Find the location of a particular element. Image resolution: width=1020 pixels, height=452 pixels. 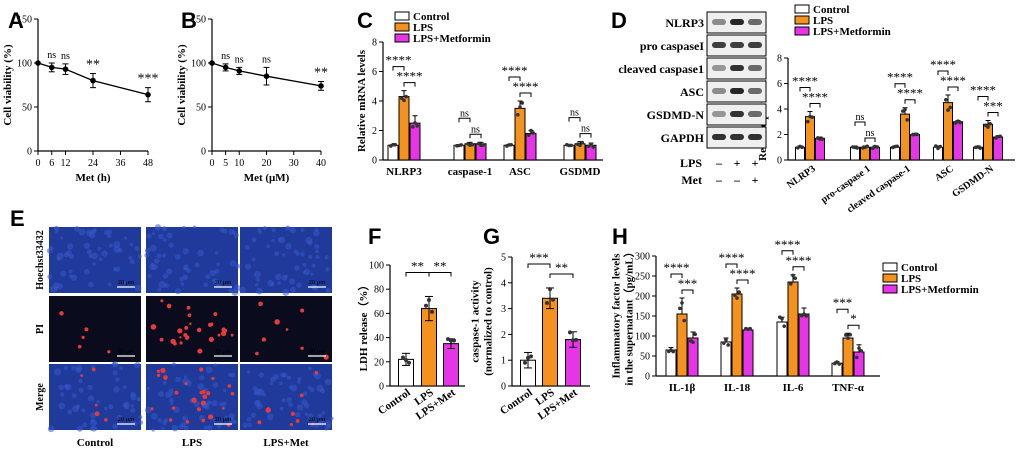

panel-label: H is located at coordinates (620, 236).